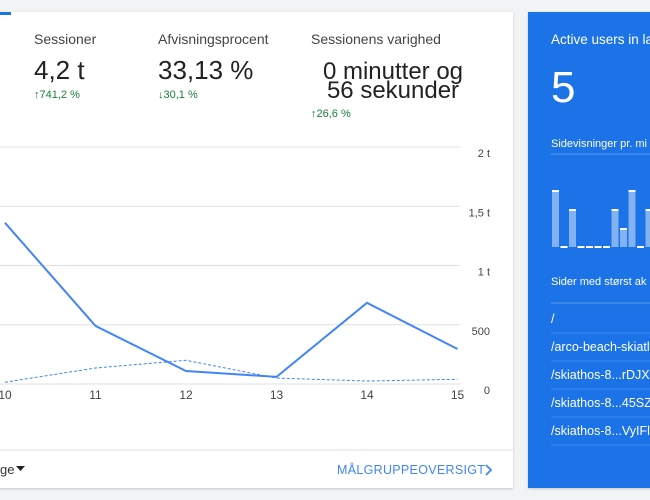 The height and width of the screenshot is (500, 650). I want to click on dropdown-label: ge, so click(7, 469).